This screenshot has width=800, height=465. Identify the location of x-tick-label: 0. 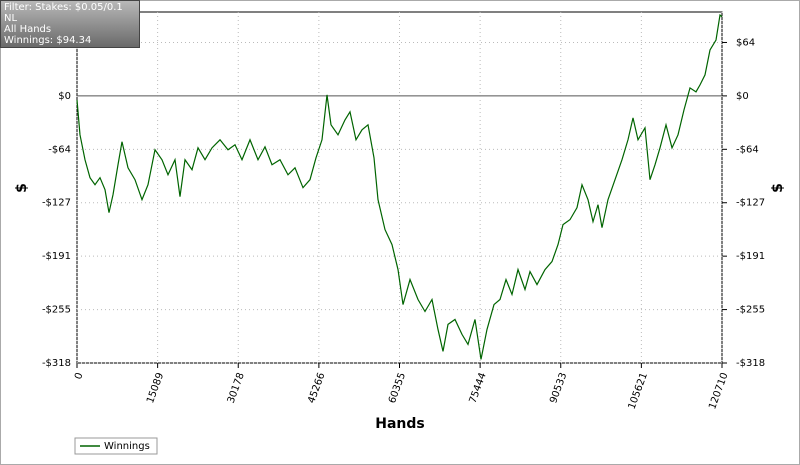
(79, 376).